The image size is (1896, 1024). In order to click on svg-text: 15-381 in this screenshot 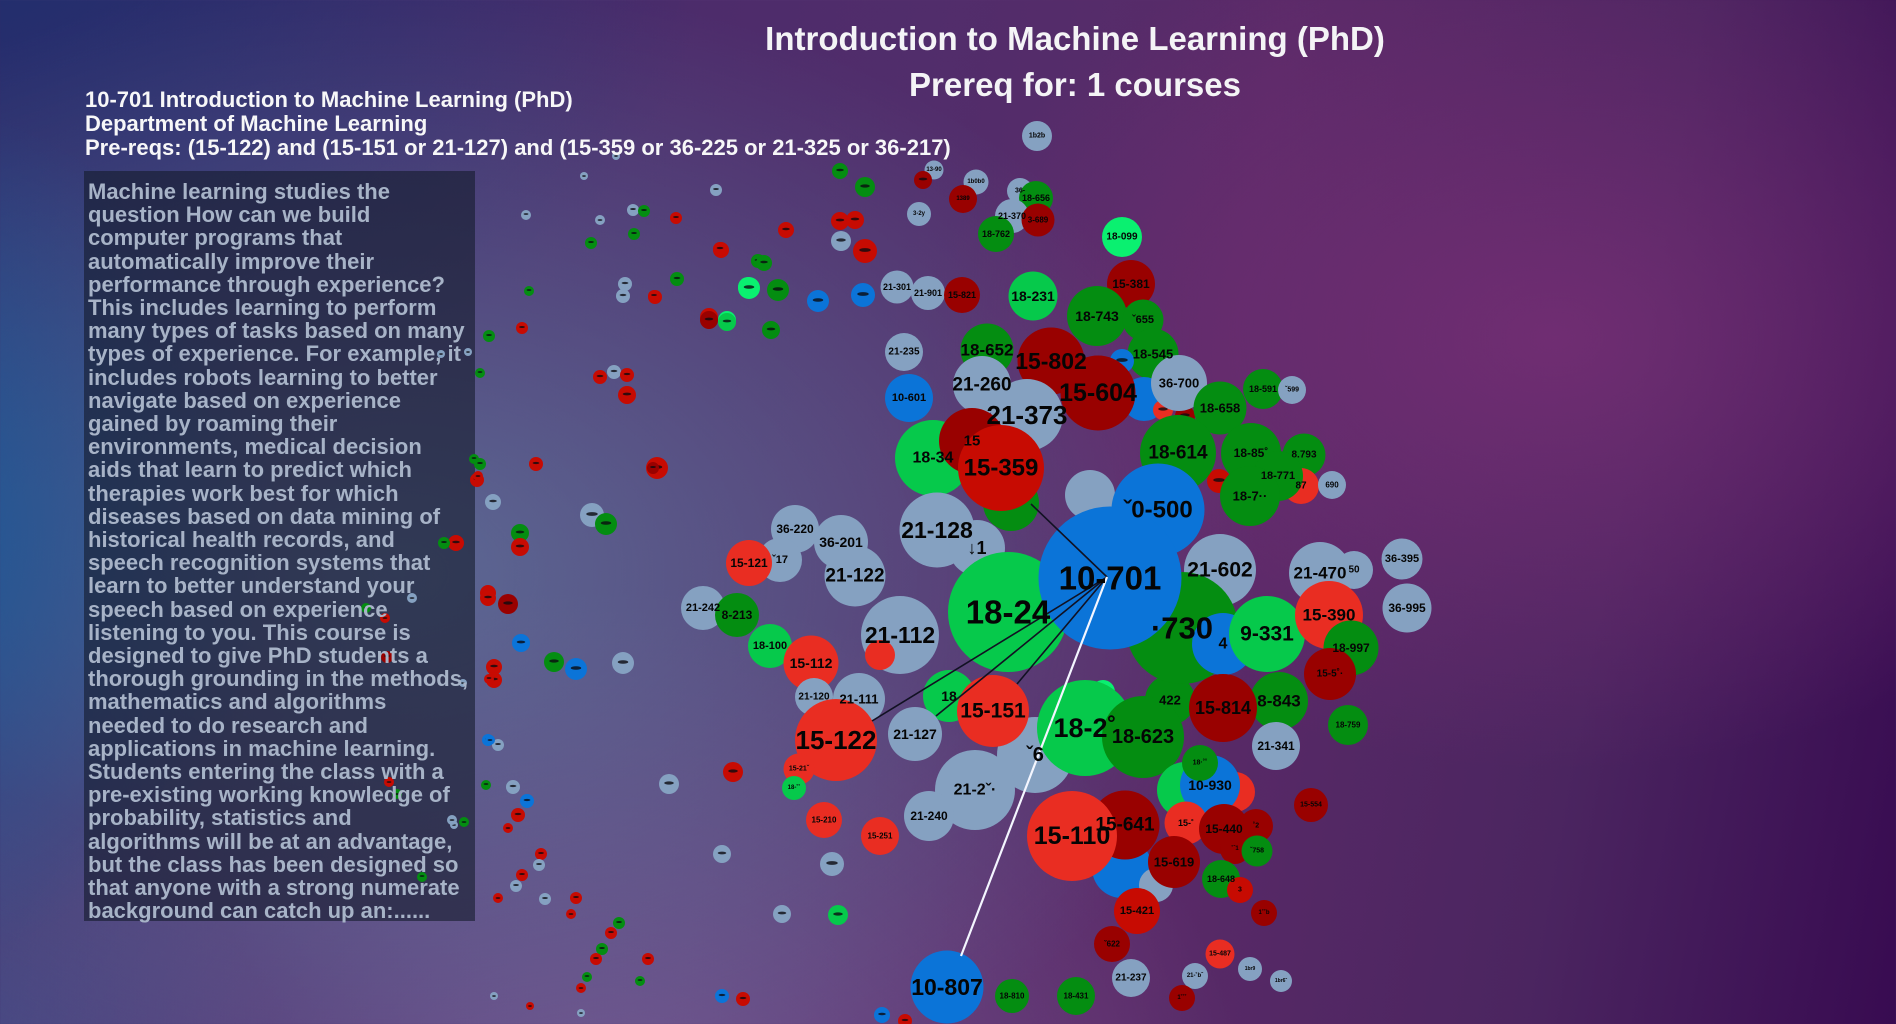, I will do `click(1131, 284)`.